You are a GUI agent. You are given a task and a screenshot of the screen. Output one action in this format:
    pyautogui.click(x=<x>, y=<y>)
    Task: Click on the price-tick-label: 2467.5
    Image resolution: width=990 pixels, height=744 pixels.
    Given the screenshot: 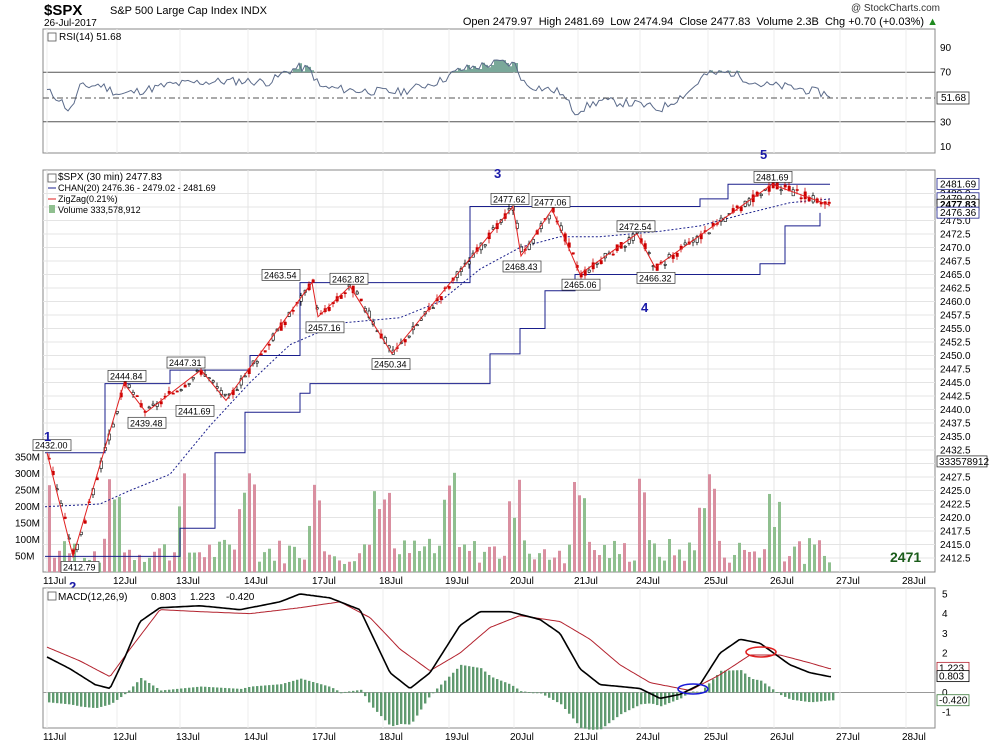 What is the action you would take?
    pyautogui.click(x=955, y=262)
    